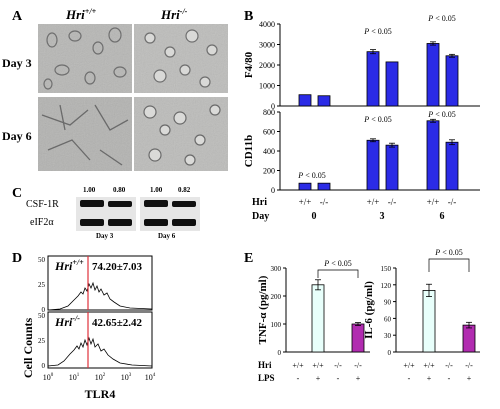 This screenshot has width=500, height=409. What do you see at coordinates (276, 325) in the screenshot?
I see `y-tick-label: 100` at bounding box center [276, 325].